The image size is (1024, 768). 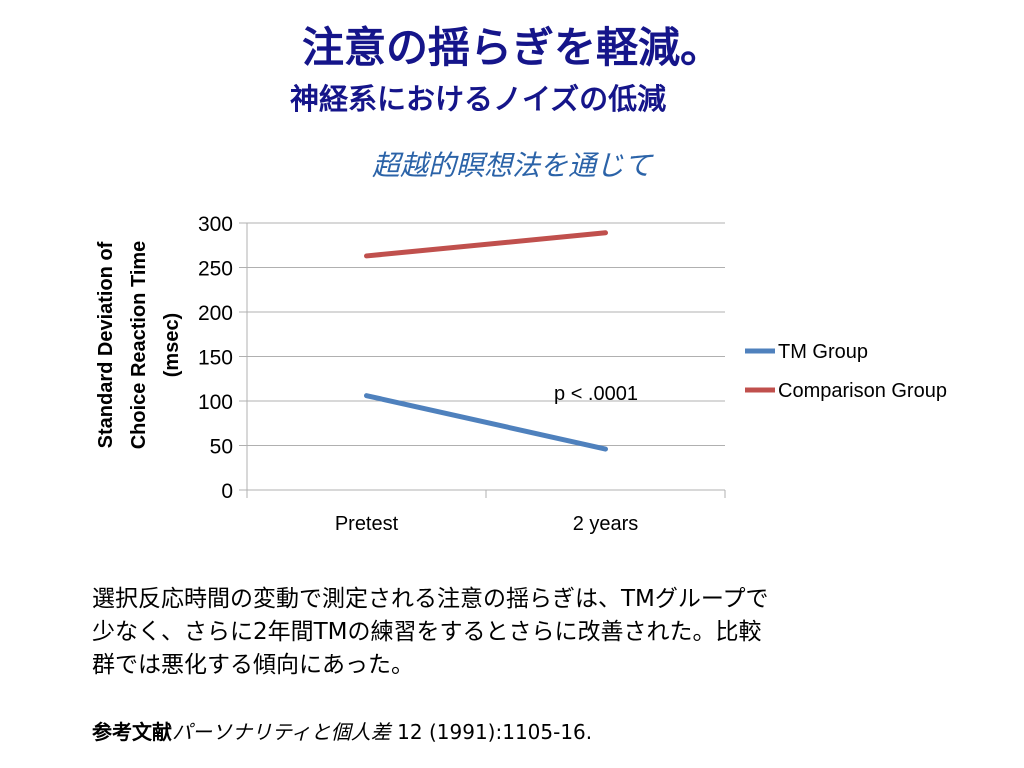 What do you see at coordinates (227, 491) in the screenshot?
I see `y-tick-label: 0` at bounding box center [227, 491].